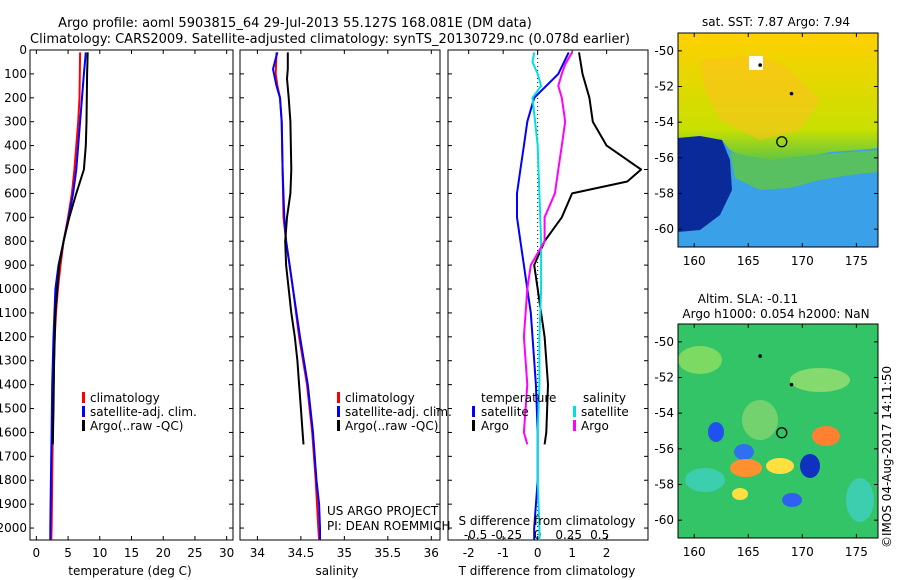 This screenshot has width=900, height=580. Describe the element at coordinates (744, 452) in the screenshot. I see `sla-low-eddy` at that location.